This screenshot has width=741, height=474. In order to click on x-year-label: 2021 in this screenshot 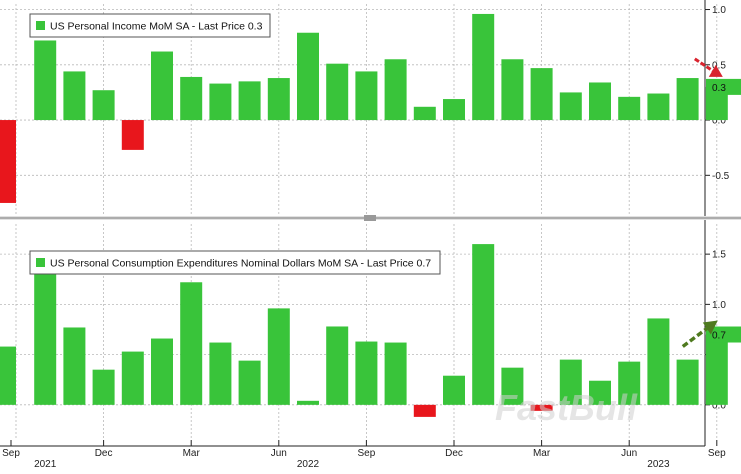, I will do `click(45, 464)`.